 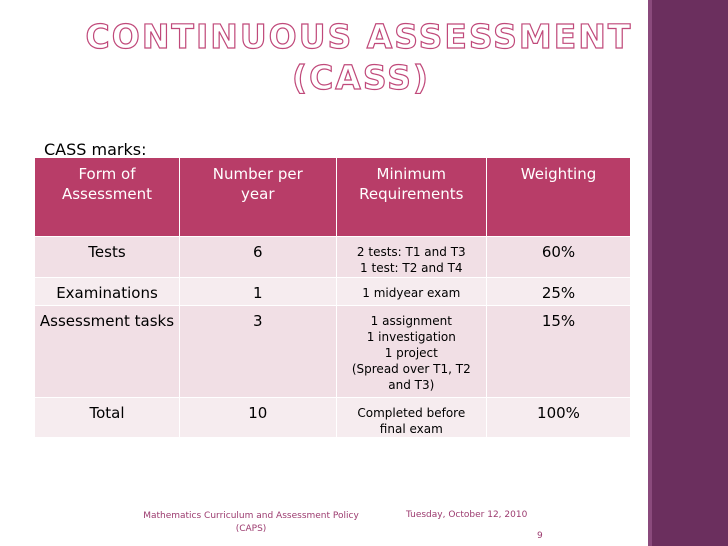 I want to click on cell-form: Examinations, so click(x=107, y=291).